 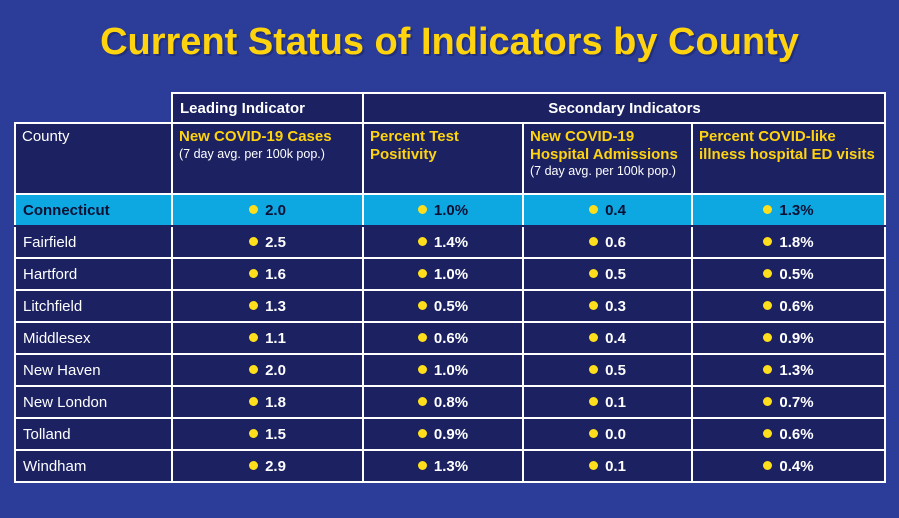 What do you see at coordinates (275, 338) in the screenshot?
I see `value-text: 1.1` at bounding box center [275, 338].